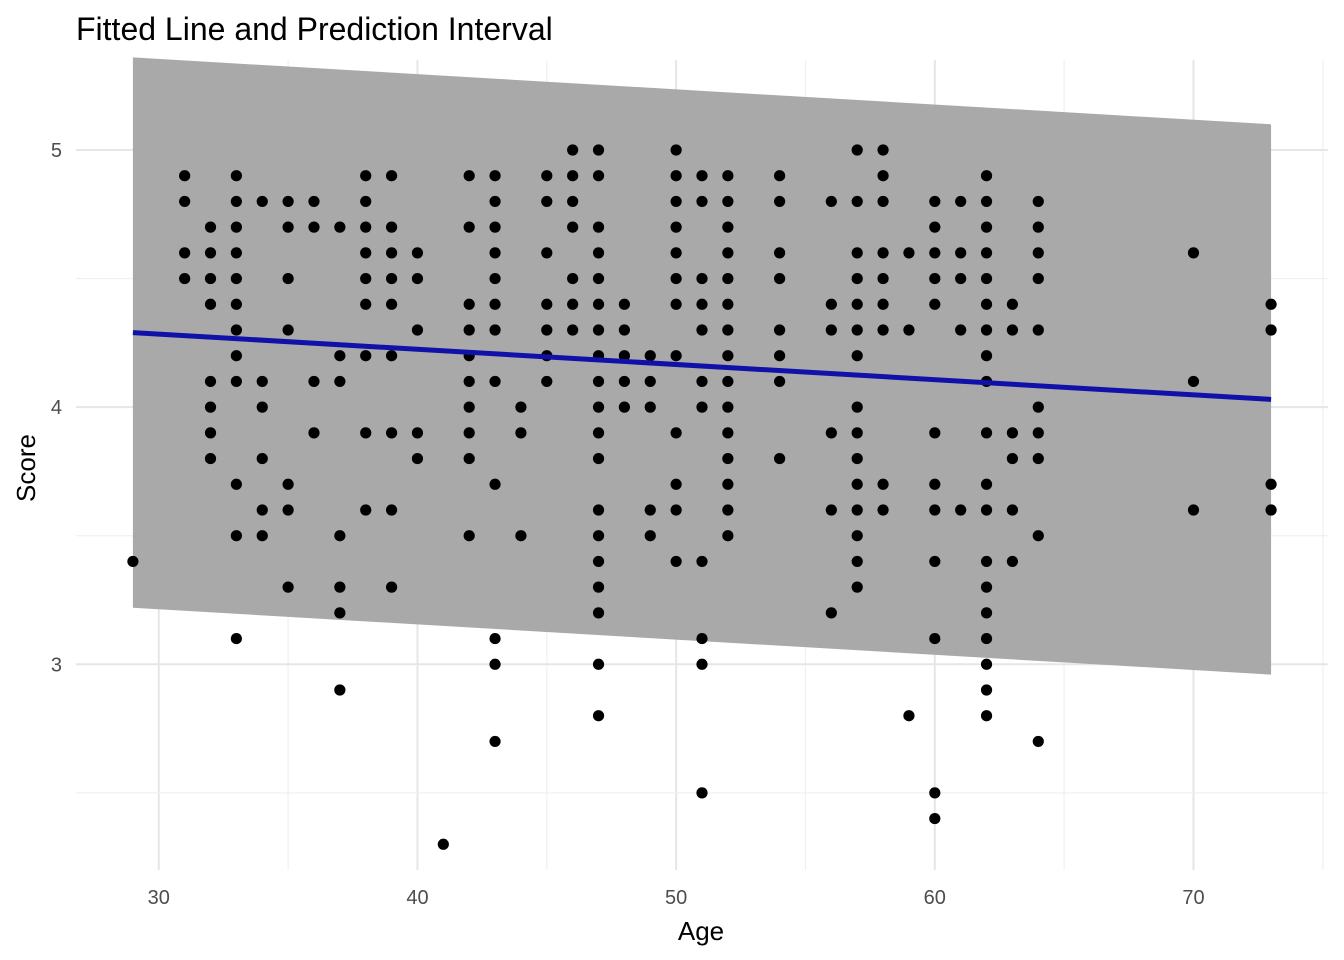 Image resolution: width=1344 pixels, height=960 pixels. Describe the element at coordinates (417, 898) in the screenshot. I see `x-tick-label: 40` at that location.